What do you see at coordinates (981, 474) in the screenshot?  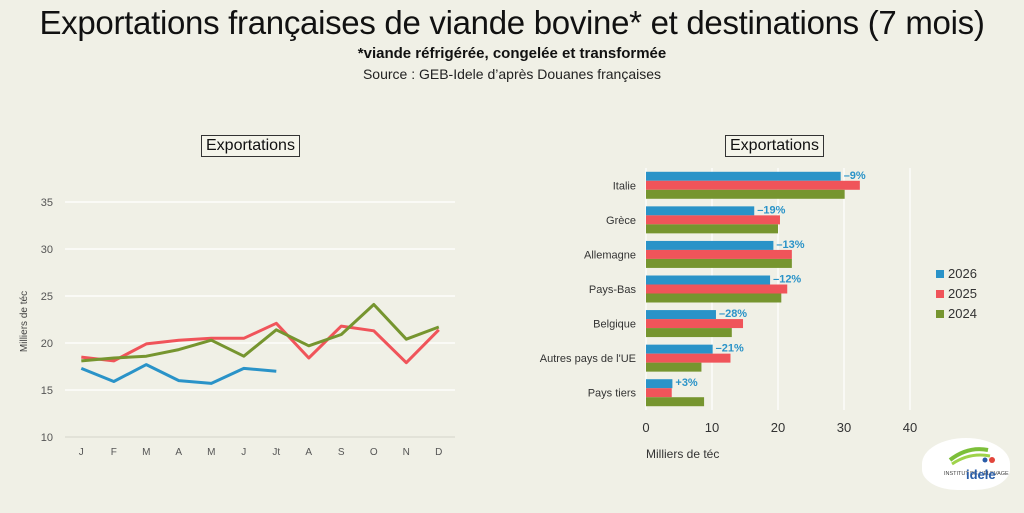 I see `logo-text-brand: idele` at bounding box center [981, 474].